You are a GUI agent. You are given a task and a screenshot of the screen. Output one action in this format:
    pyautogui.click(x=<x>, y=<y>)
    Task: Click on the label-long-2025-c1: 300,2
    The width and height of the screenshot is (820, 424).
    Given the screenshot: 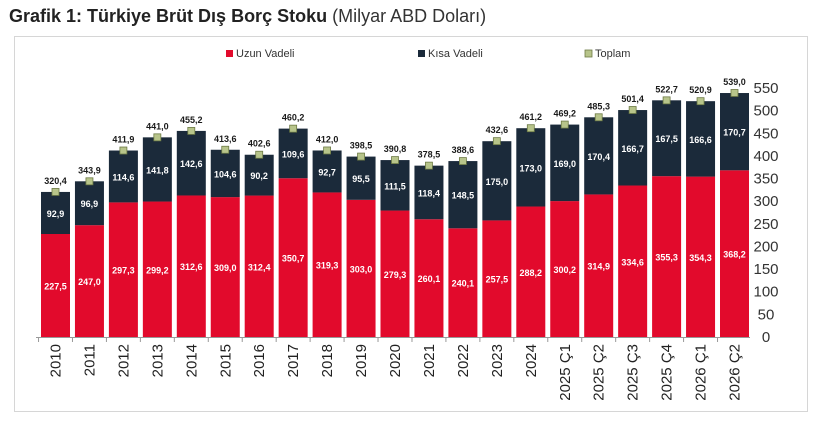 What is the action you would take?
    pyautogui.click(x=564, y=270)
    